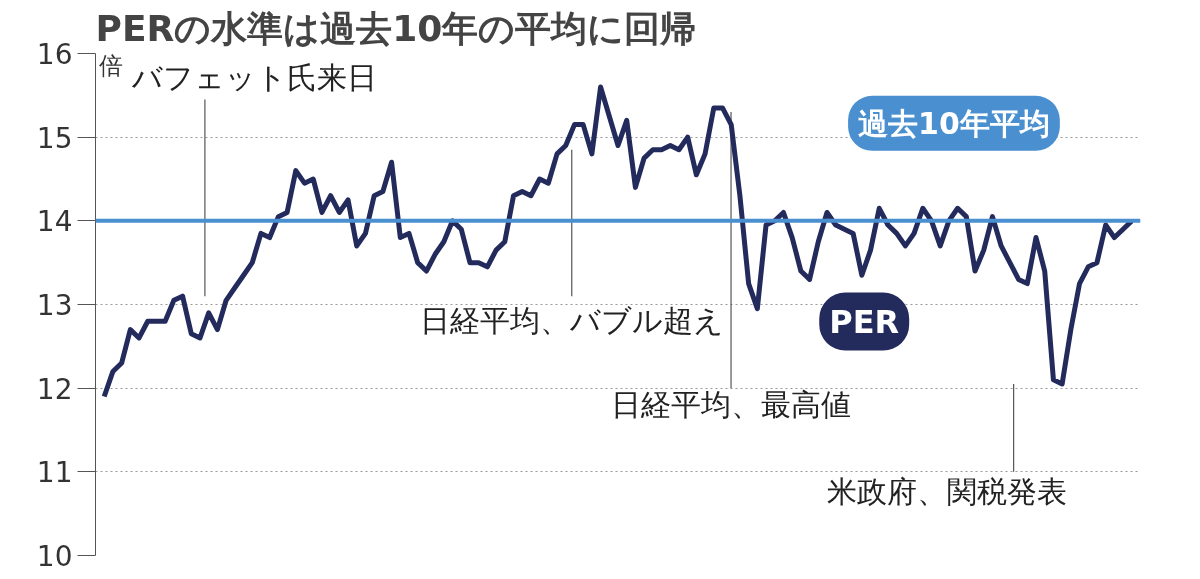 The image size is (1200, 579). I want to click on annotation: 日経平均、バブル超え, so click(571, 320).